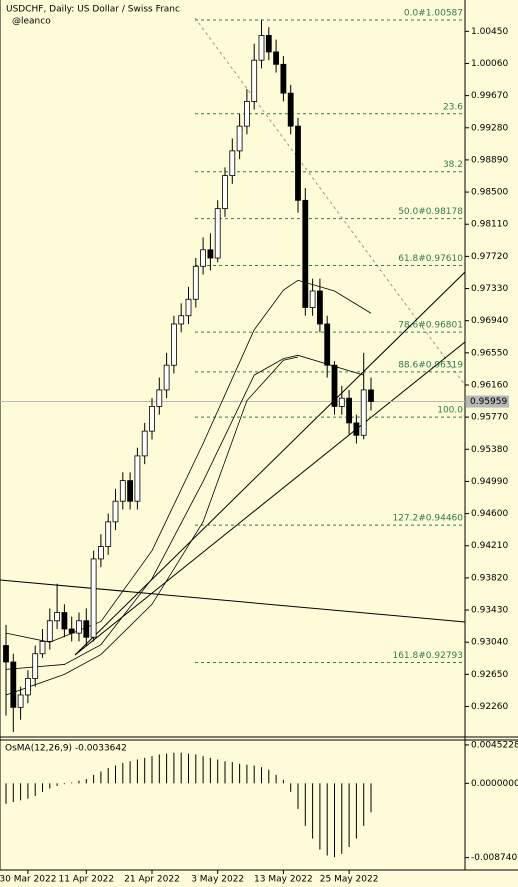  What do you see at coordinates (453, 165) in the screenshot?
I see `fib-label: 38.2` at bounding box center [453, 165].